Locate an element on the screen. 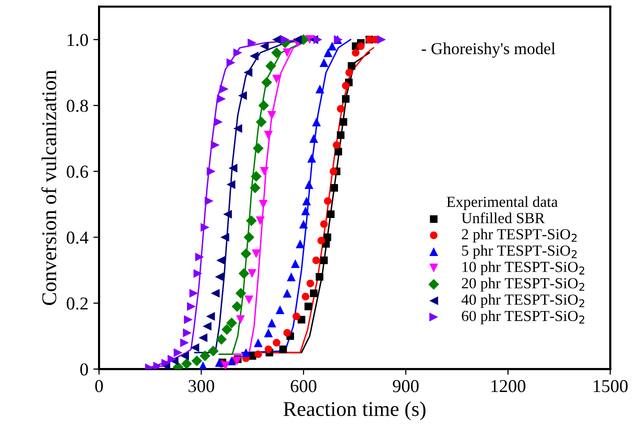  y-axis-title: Conversion of vulcanization is located at coordinates (48, 188).